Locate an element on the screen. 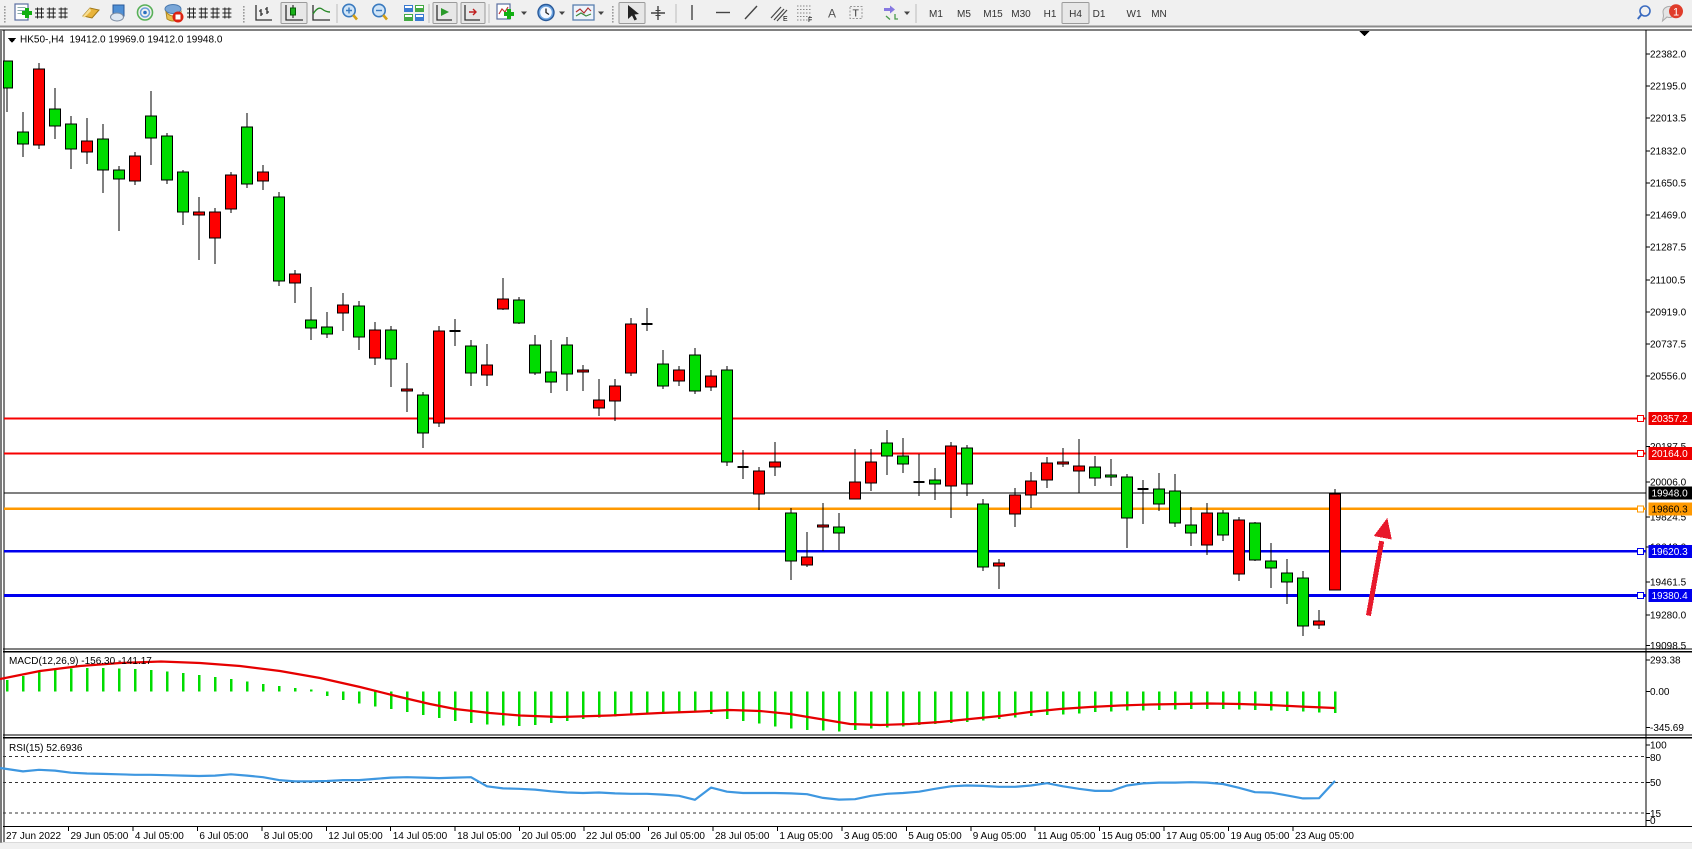 The image size is (1692, 849). svg-text: 15 Aug 05:00 is located at coordinates (1131, 836).